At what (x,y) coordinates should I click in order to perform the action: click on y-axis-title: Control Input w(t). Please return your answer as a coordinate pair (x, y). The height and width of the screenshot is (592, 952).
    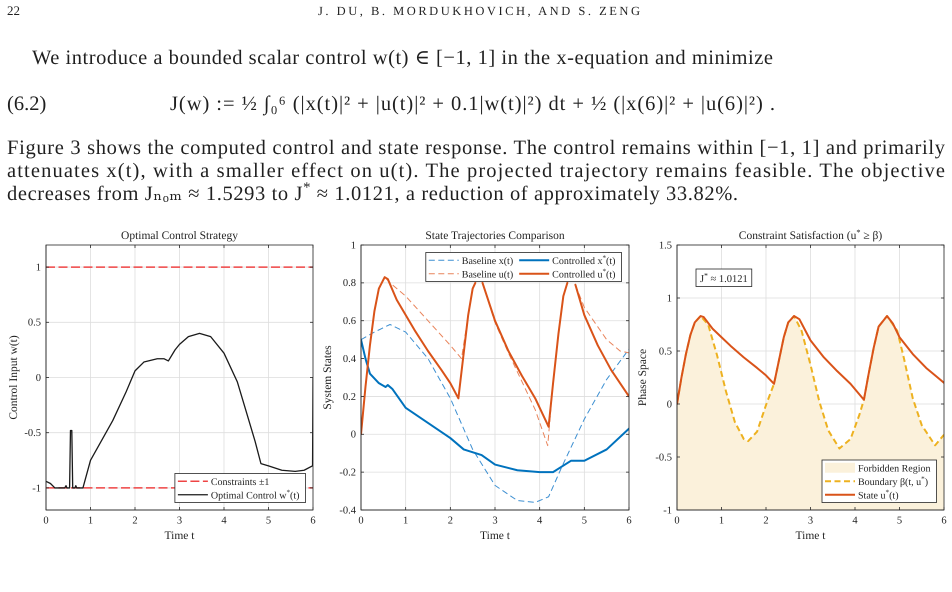
    Looking at the image, I should click on (14, 377).